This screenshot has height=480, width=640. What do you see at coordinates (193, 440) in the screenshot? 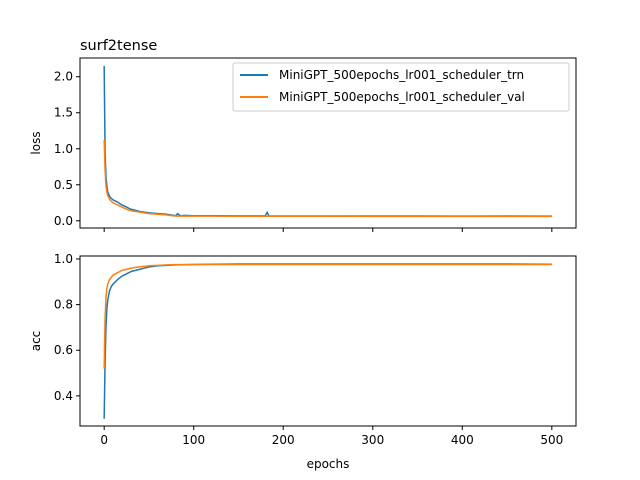
I see `acc-xtick-label: 100` at bounding box center [193, 440].